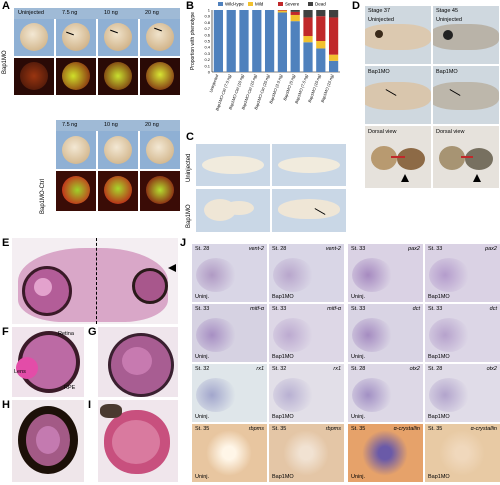  I want to click on x-tick-label: Bap1MO (15 ng), so click(327, 88).